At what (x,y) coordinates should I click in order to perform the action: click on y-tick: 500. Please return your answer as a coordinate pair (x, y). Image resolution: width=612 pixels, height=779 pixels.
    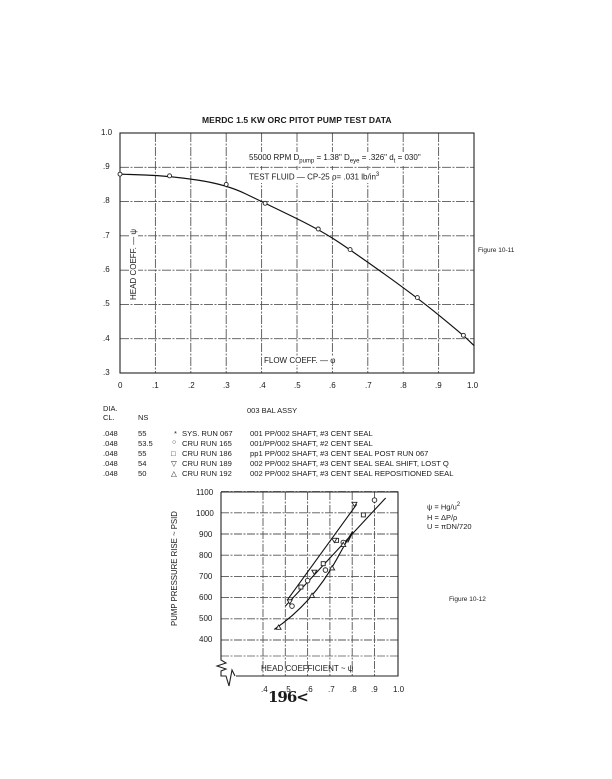
    Looking at the image, I should click on (206, 618).